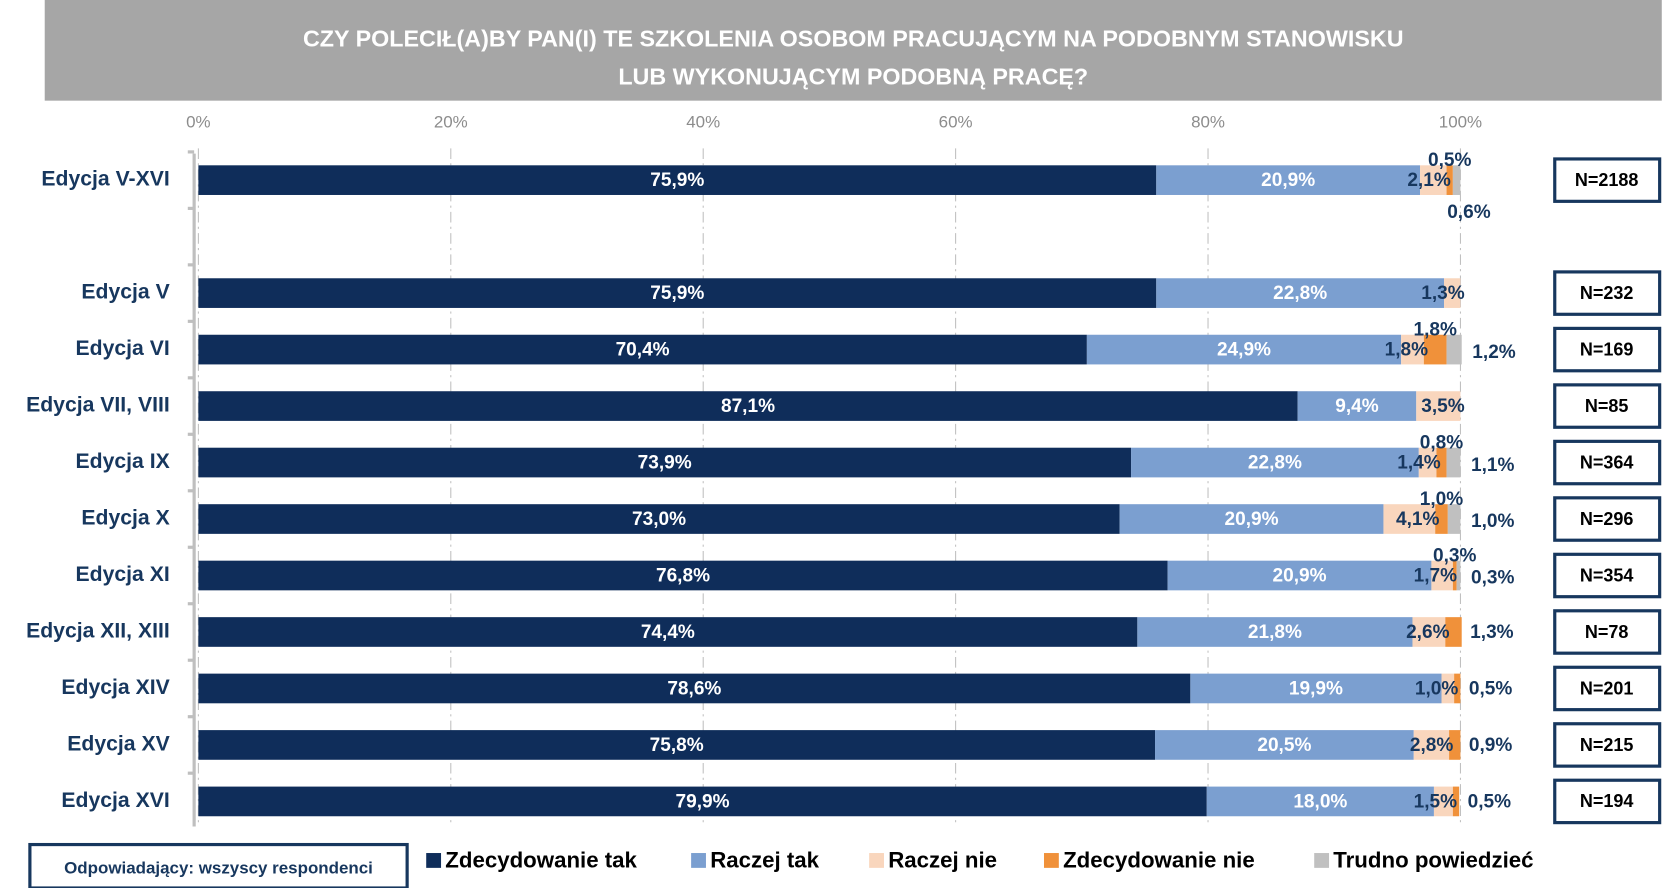  I want to click on data-label: 70,4%, so click(643, 350).